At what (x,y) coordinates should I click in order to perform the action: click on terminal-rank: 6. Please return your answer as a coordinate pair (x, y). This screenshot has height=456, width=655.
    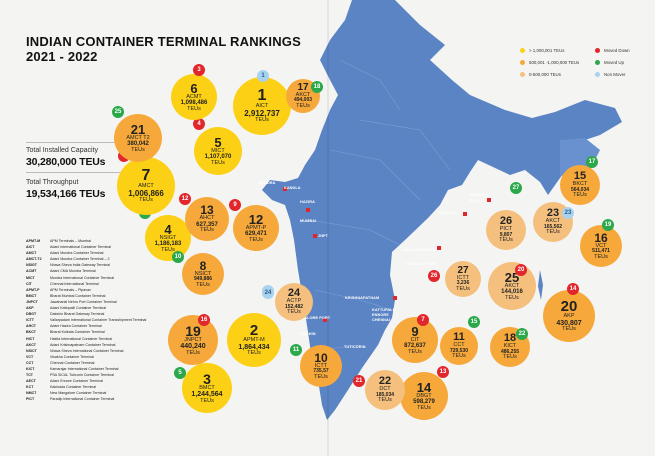
    Looking at the image, I should click on (194, 88).